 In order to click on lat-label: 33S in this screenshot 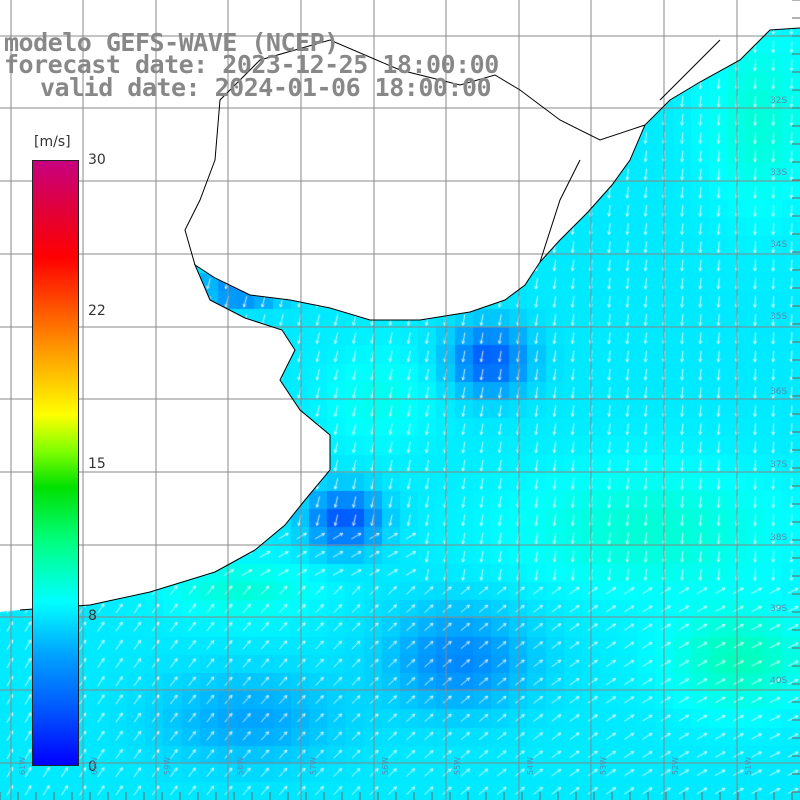, I will do `click(779, 173)`.